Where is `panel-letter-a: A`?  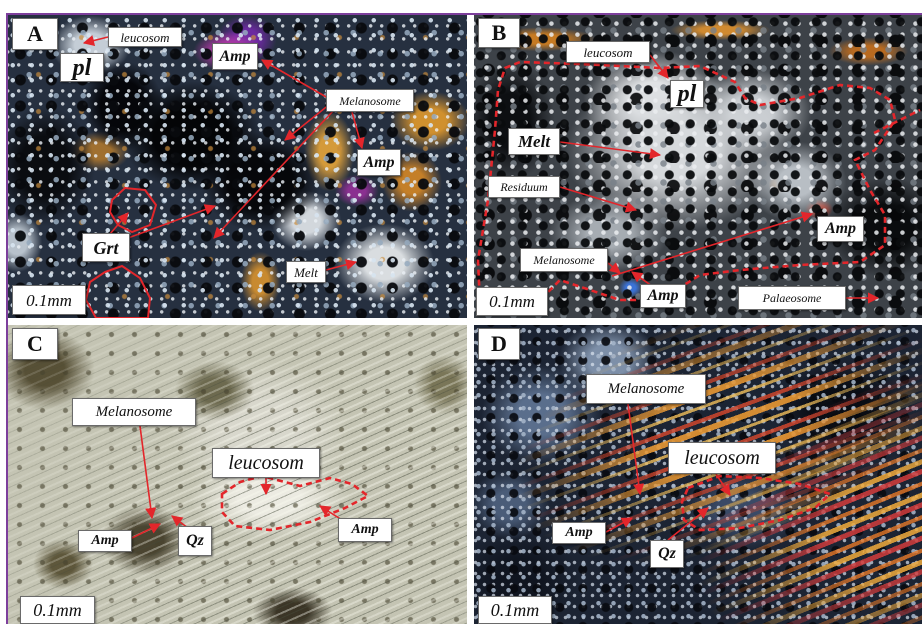
panel-letter-a: A is located at coordinates (35, 34).